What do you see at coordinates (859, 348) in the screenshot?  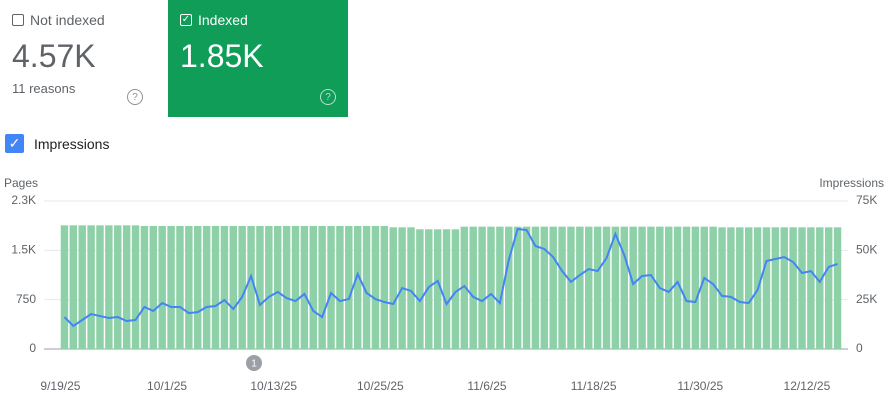 I see `y2-tick-label: 0` at bounding box center [859, 348].